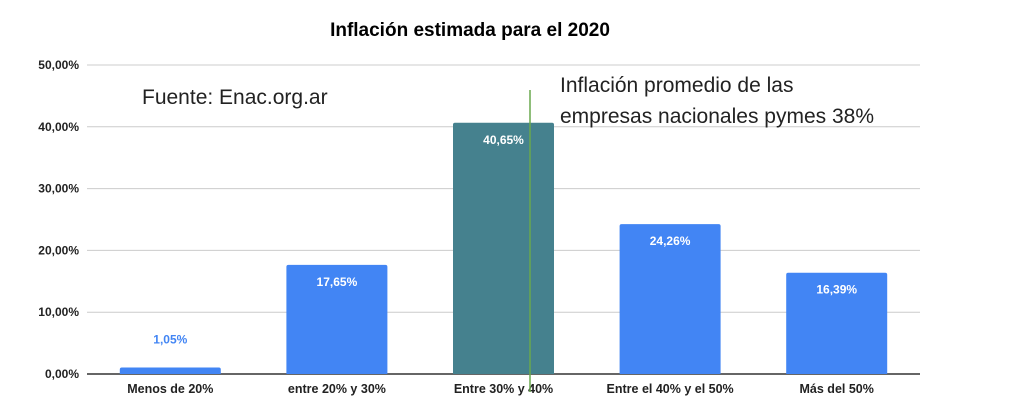 The width and height of the screenshot is (1021, 414). I want to click on data-label: 17,65%, so click(337, 282).